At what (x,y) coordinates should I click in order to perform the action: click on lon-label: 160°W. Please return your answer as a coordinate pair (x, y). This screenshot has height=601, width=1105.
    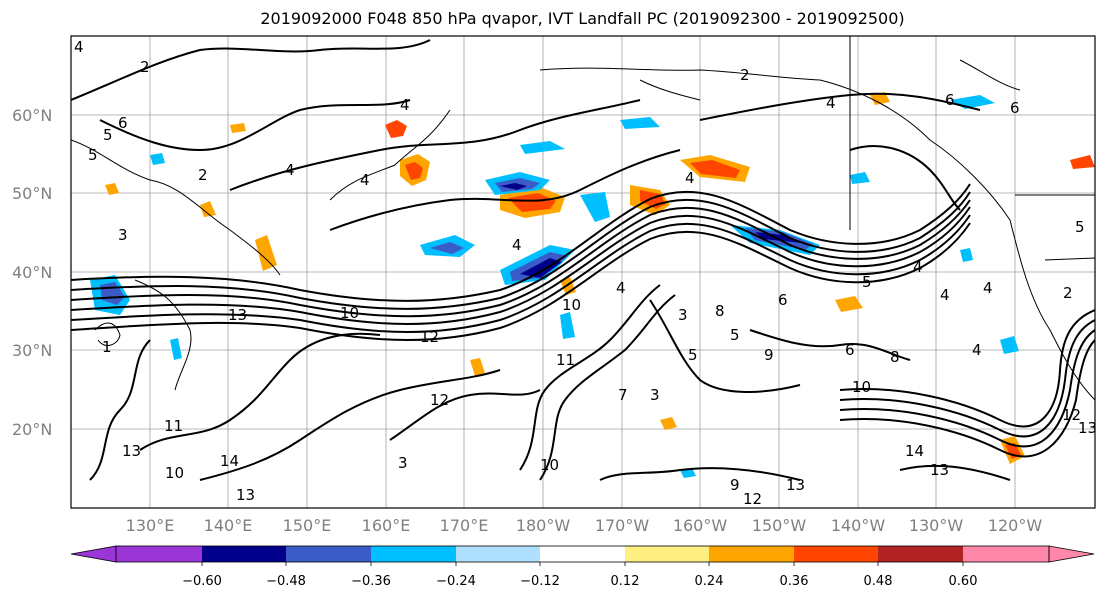
    Looking at the image, I should click on (700, 525).